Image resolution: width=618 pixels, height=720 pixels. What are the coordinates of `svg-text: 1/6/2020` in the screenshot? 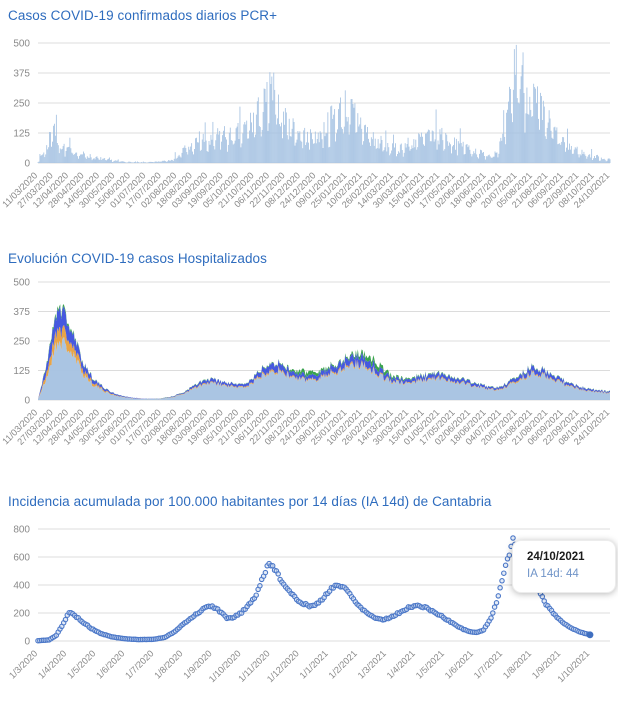 It's located at (110, 664).